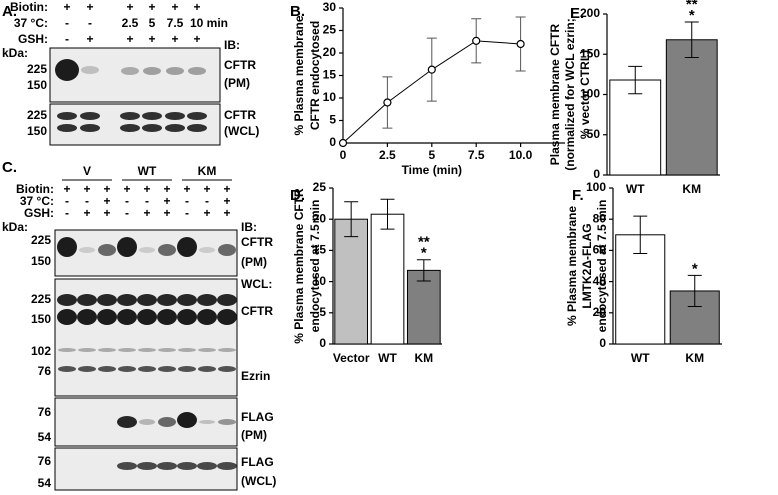  I want to click on y-tick-label: 25, so click(330, 30).